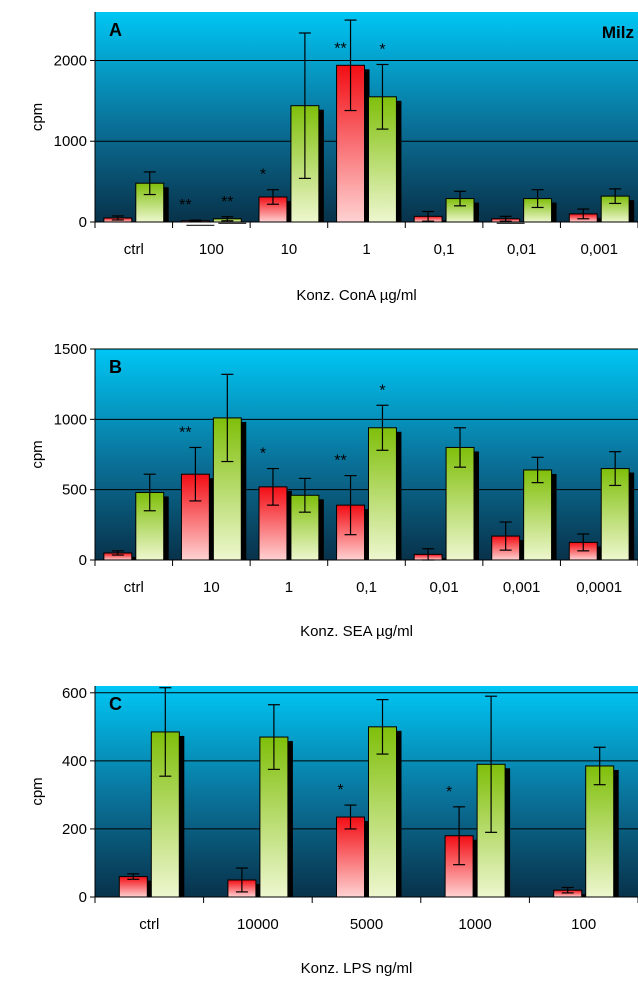 The height and width of the screenshot is (984, 638). What do you see at coordinates (474, 924) in the screenshot?
I see `x-tick-label: 1000` at bounding box center [474, 924].